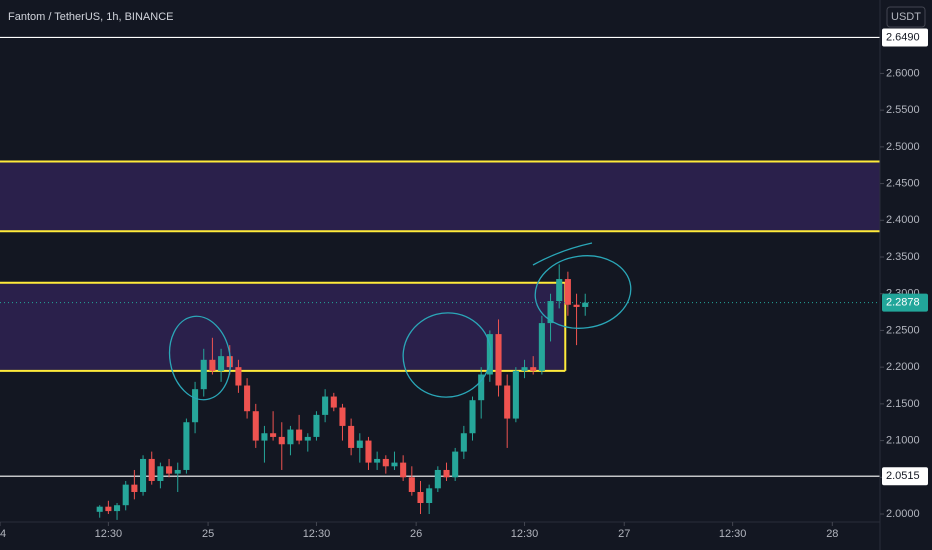 The image size is (932, 550). I want to click on y-tick-label: 2.2000, so click(903, 367).